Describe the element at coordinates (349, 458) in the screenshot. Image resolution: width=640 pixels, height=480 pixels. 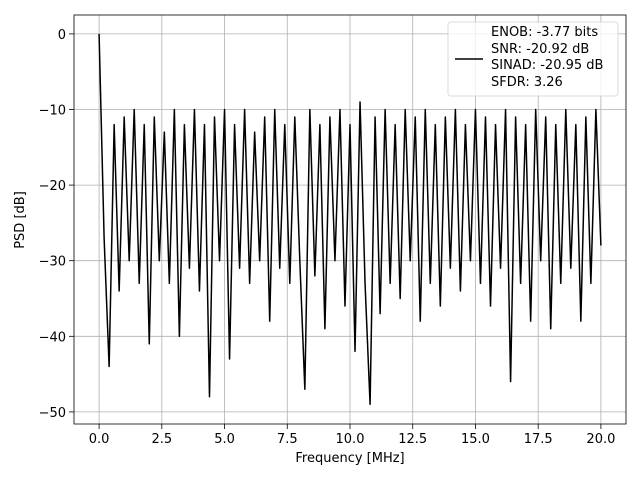
I see `x-axis-label: Frequency [MHz]` at that location.